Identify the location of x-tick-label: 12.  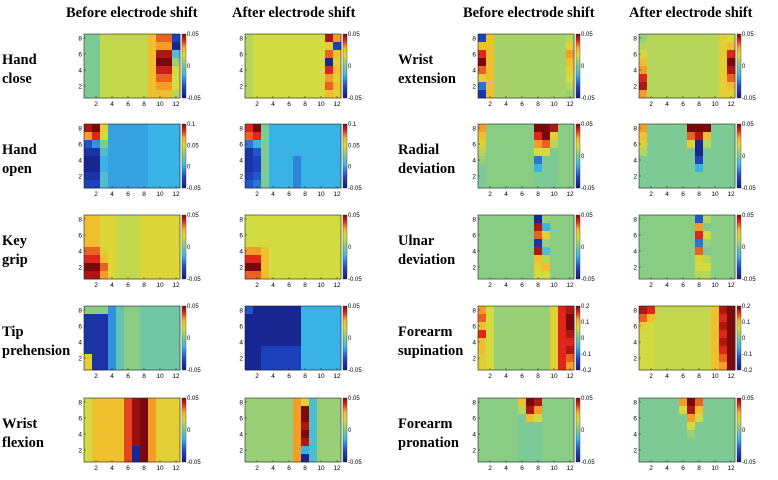
(570, 285).